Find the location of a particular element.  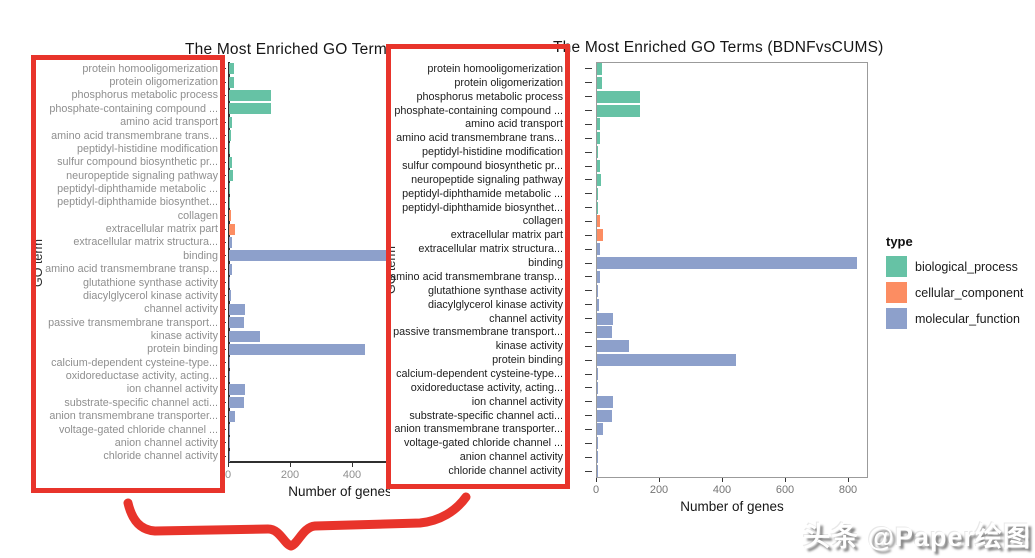

legend-item: molecular_function is located at coordinates (954, 318).